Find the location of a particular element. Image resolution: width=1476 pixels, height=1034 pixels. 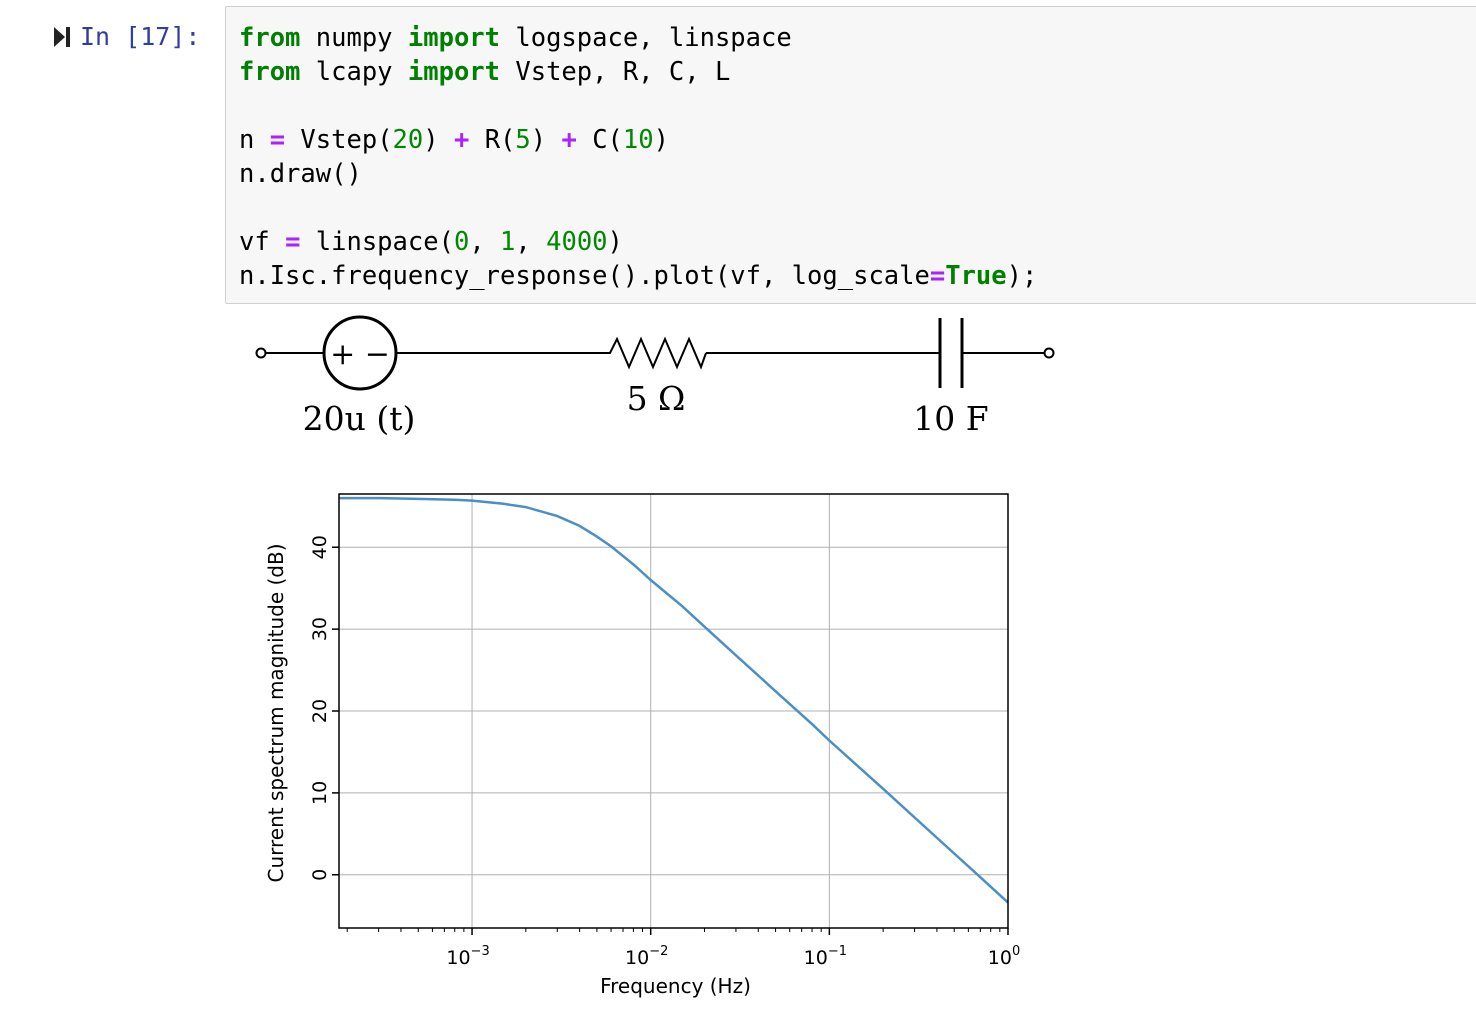

x-tick-label: 10⁻² is located at coordinates (646, 956).